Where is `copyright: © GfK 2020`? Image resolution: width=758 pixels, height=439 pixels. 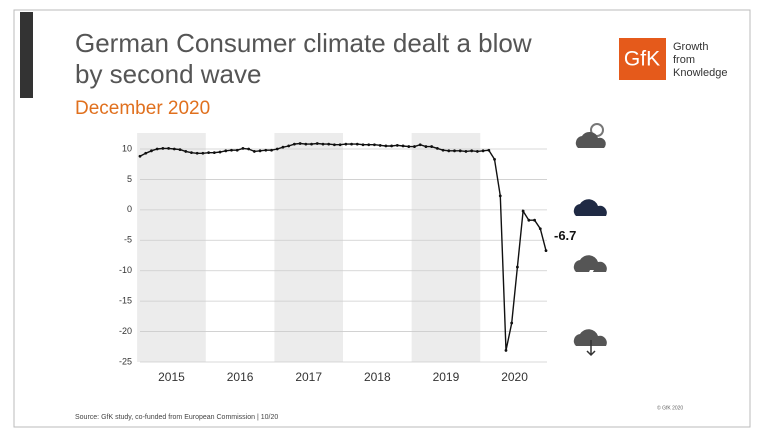
copyright: © GfK 2020 is located at coordinates (670, 407).